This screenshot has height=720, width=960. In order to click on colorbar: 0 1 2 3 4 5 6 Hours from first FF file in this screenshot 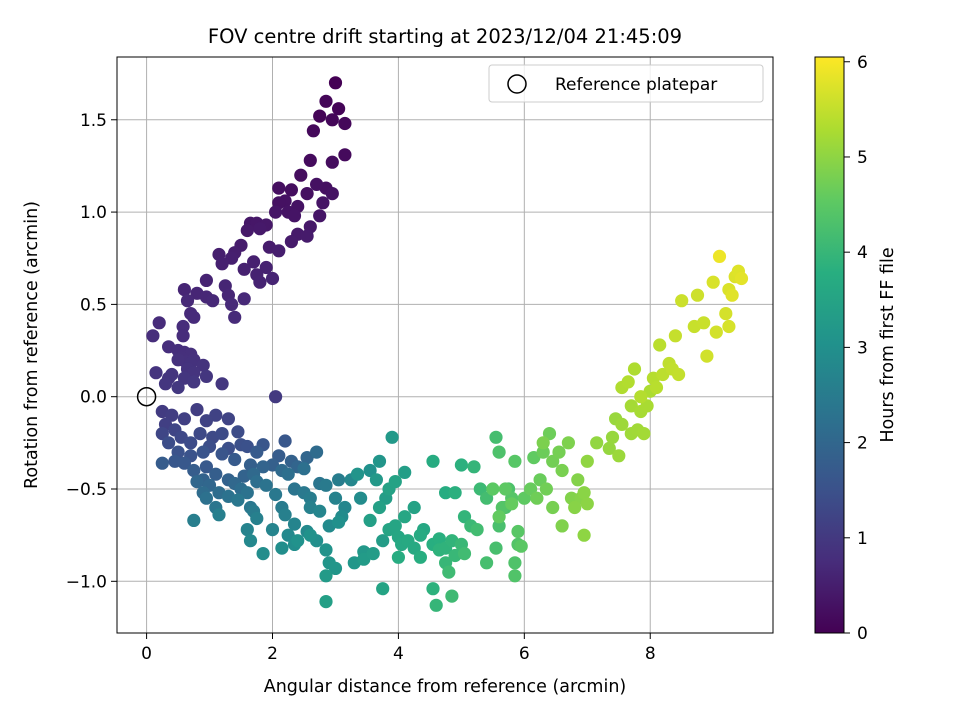, I will do `click(856, 348)`.